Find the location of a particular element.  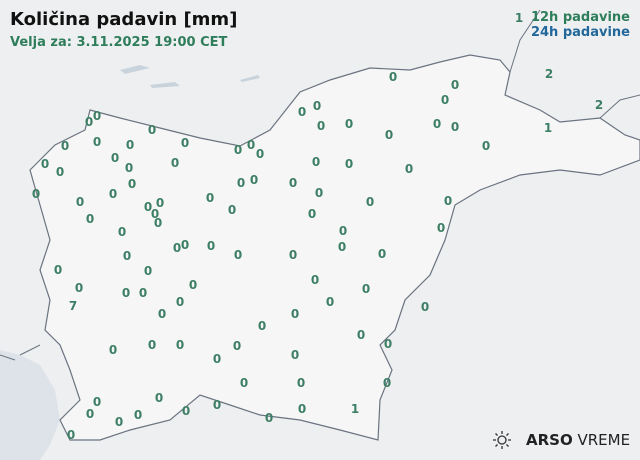

station-value: 2 is located at coordinates (599, 105).